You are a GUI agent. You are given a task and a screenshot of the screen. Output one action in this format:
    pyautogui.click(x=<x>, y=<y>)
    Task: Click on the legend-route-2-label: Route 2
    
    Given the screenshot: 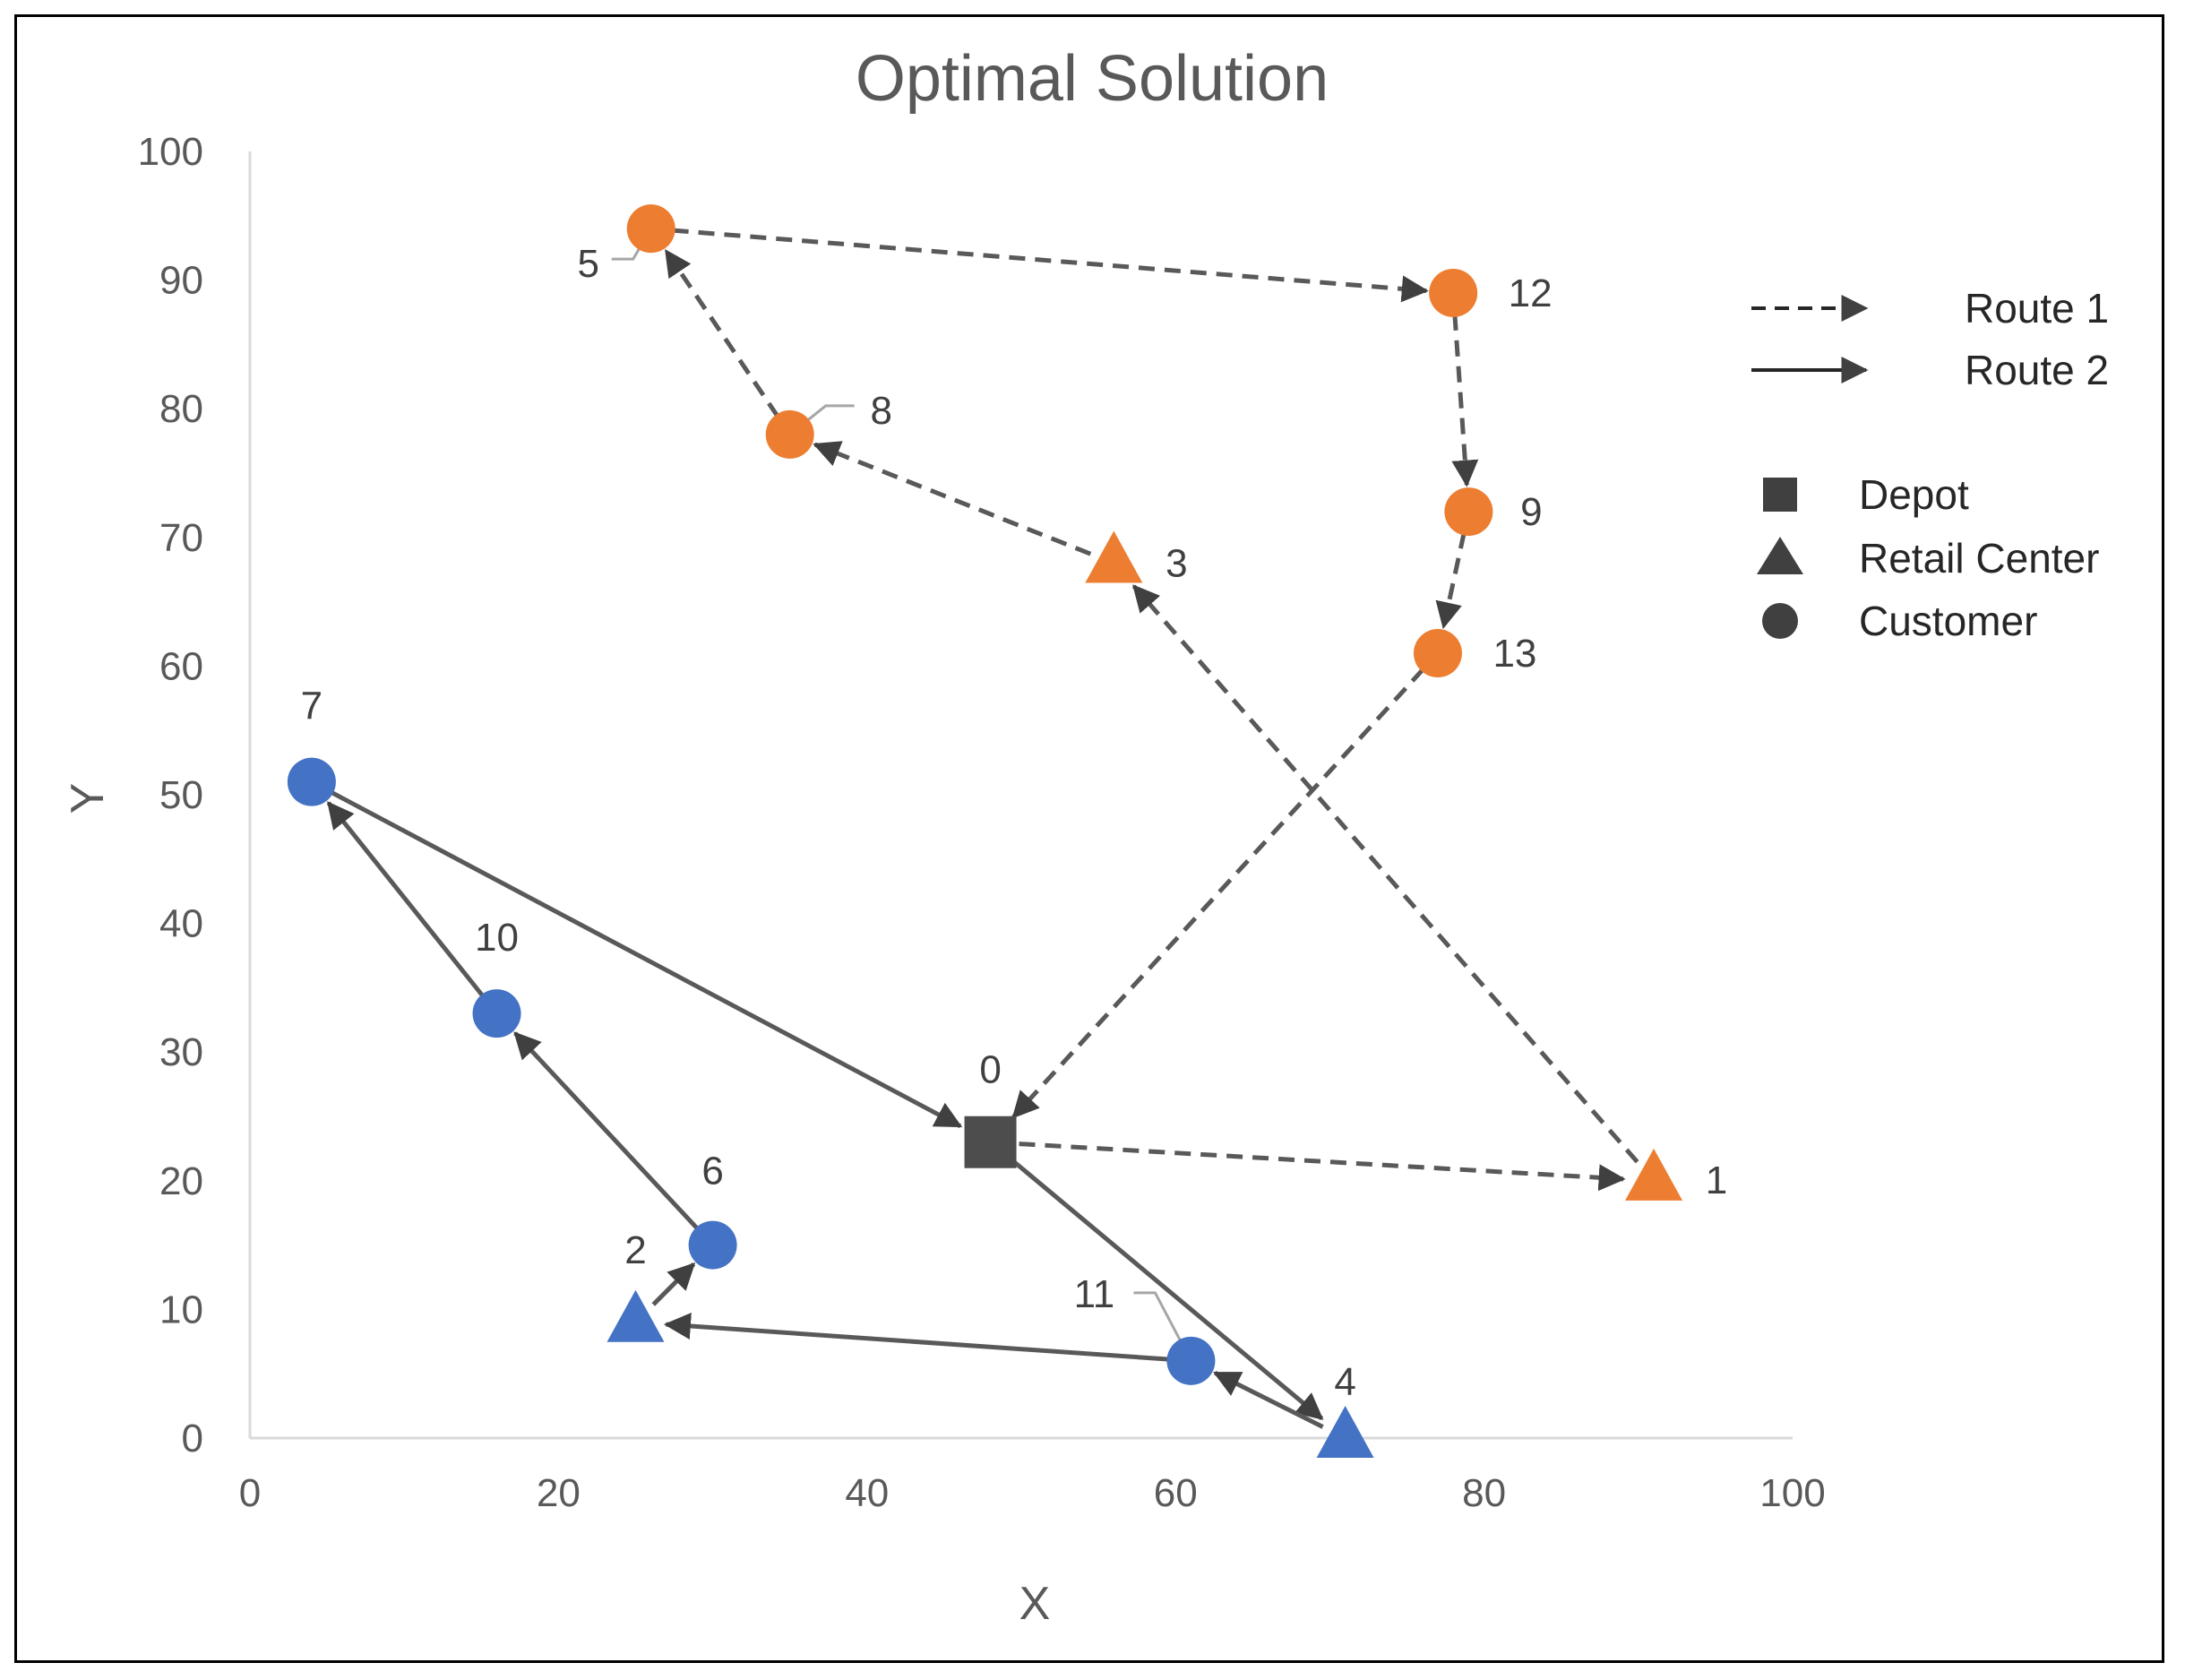 What is the action you would take?
    pyautogui.click(x=2037, y=370)
    